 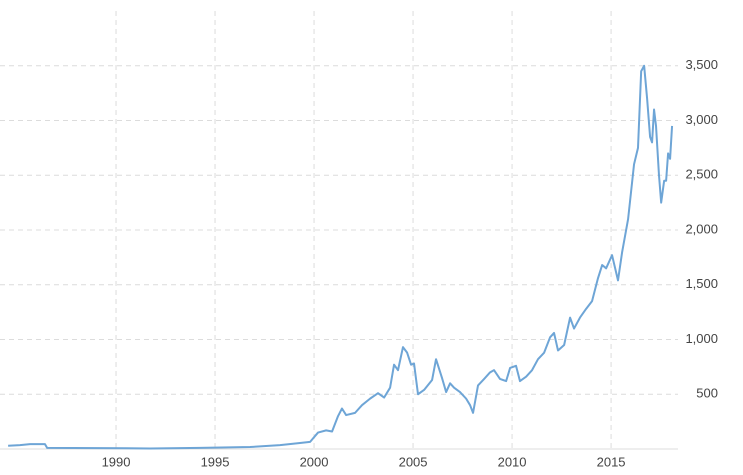 What do you see at coordinates (701, 64) in the screenshot?
I see `y-tick-label: 3,500` at bounding box center [701, 64].